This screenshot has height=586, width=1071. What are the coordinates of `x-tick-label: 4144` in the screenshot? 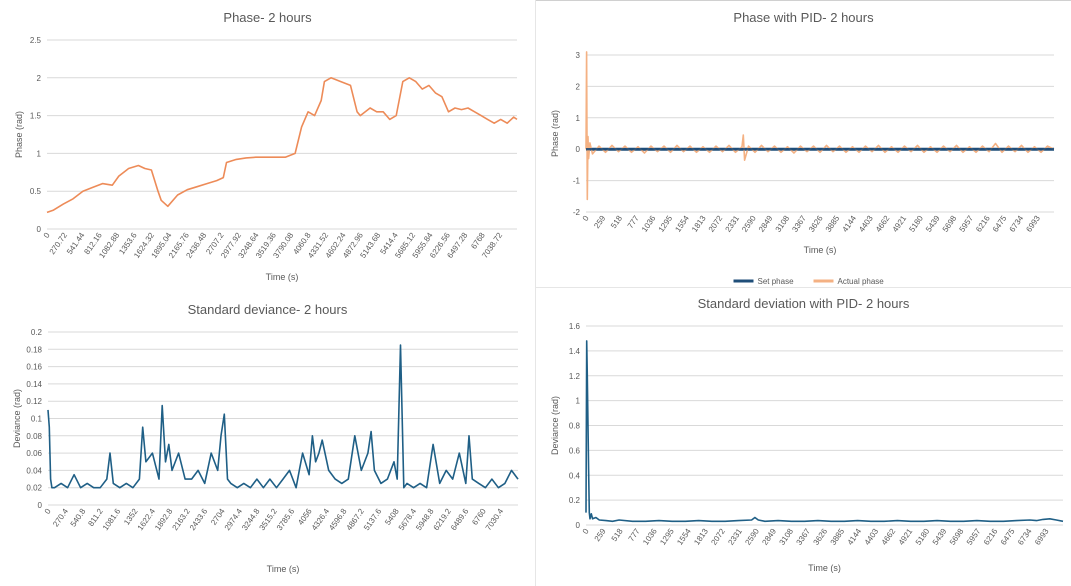 It's located at (849, 224).